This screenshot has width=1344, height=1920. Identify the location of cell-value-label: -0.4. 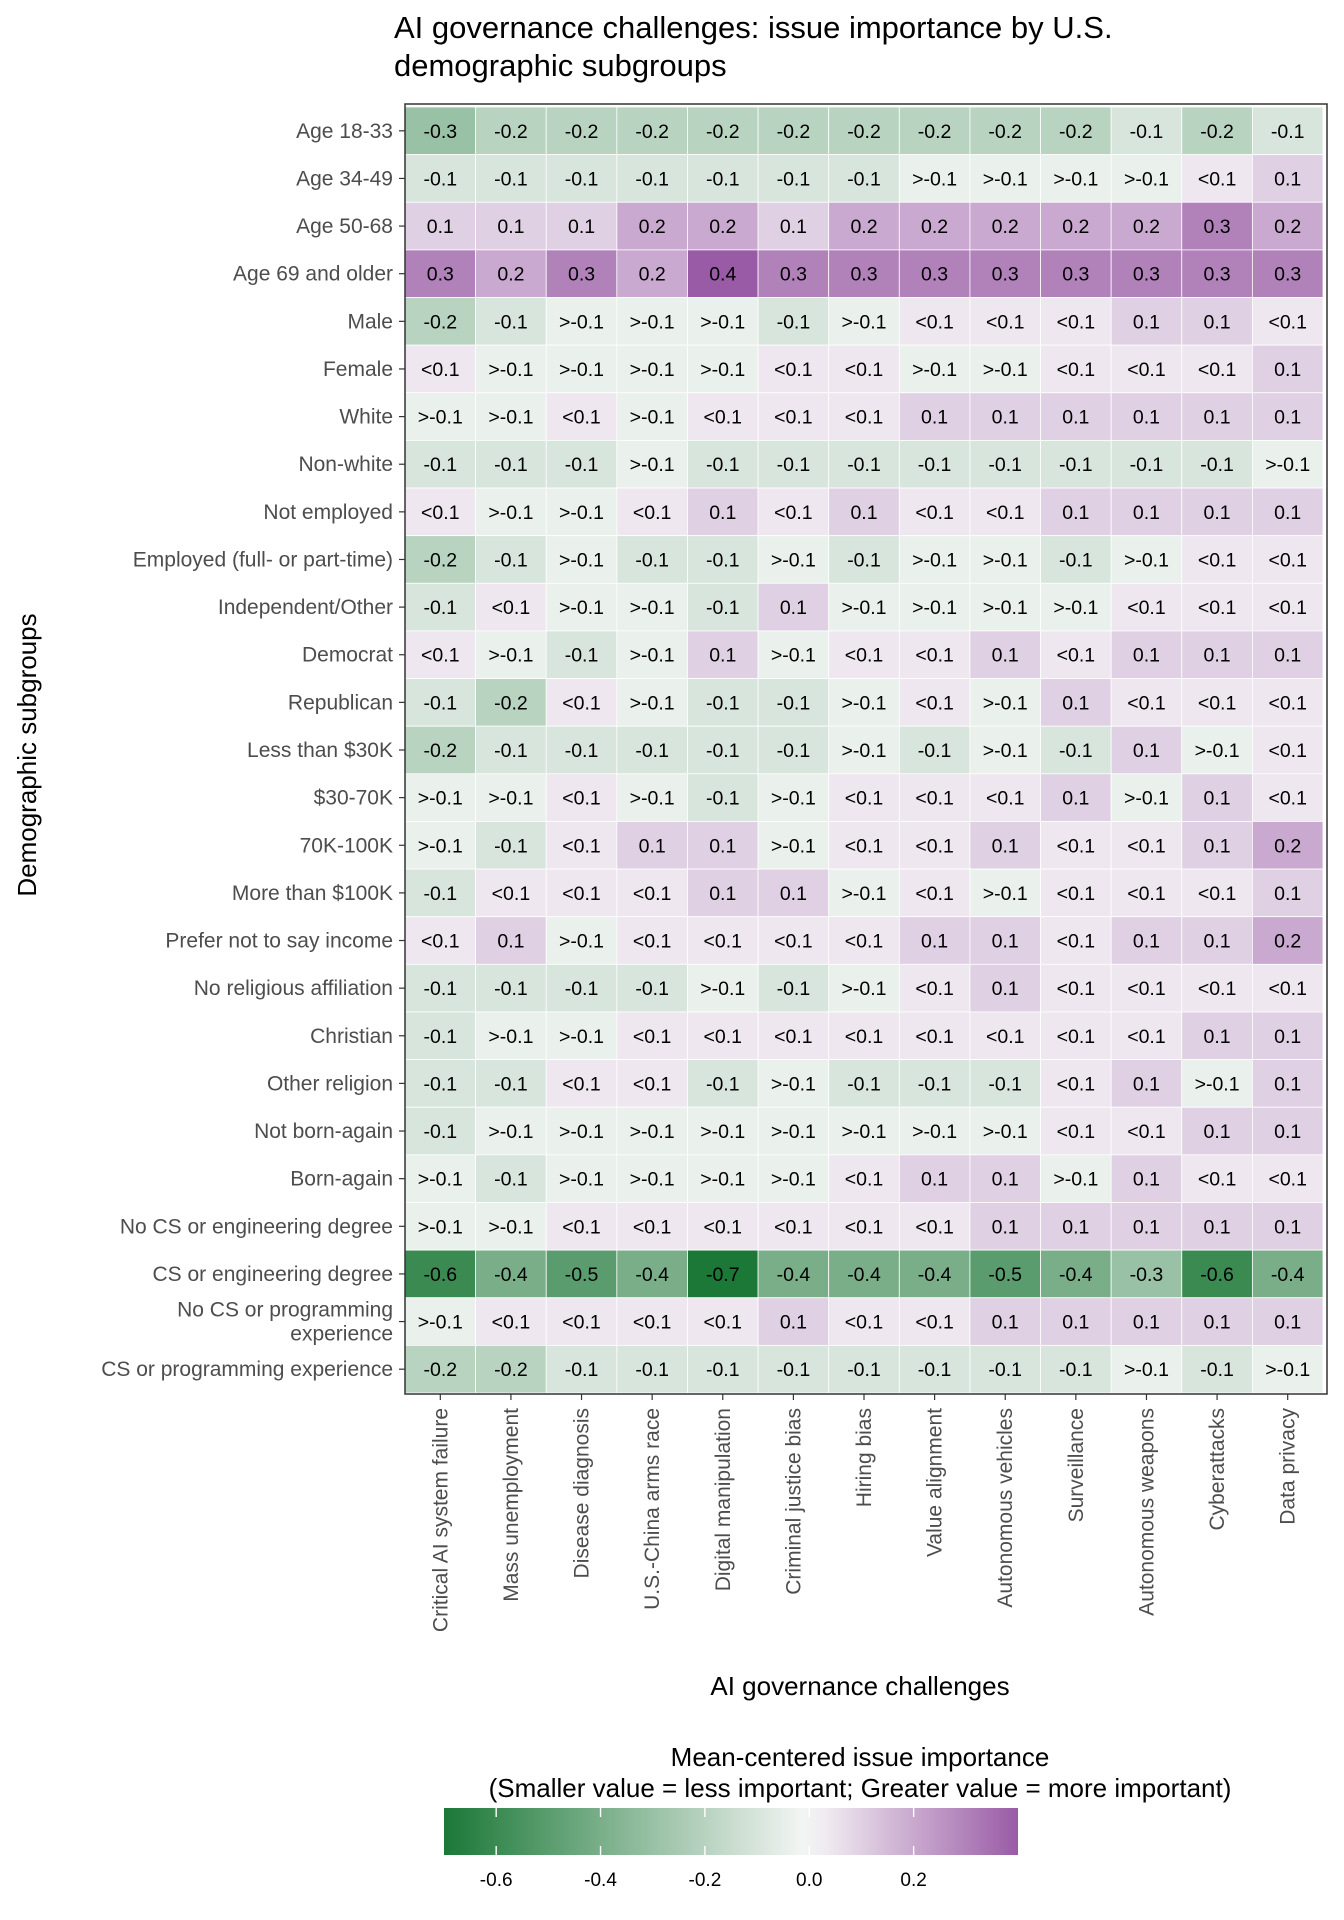
(864, 1275).